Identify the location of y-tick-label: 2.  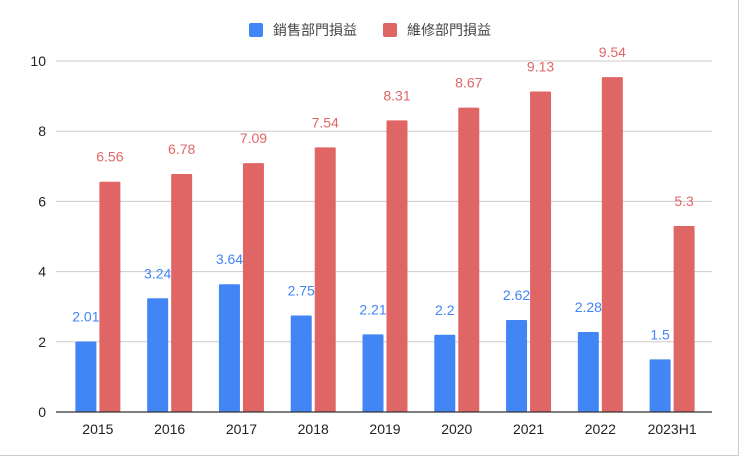
(42, 342).